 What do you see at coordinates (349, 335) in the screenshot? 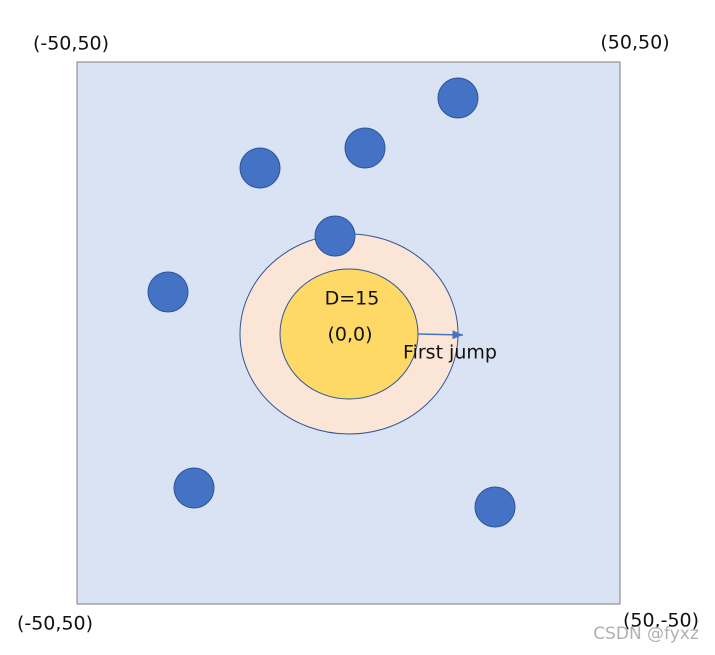
I see `origin-label: (0,0)` at bounding box center [349, 335].